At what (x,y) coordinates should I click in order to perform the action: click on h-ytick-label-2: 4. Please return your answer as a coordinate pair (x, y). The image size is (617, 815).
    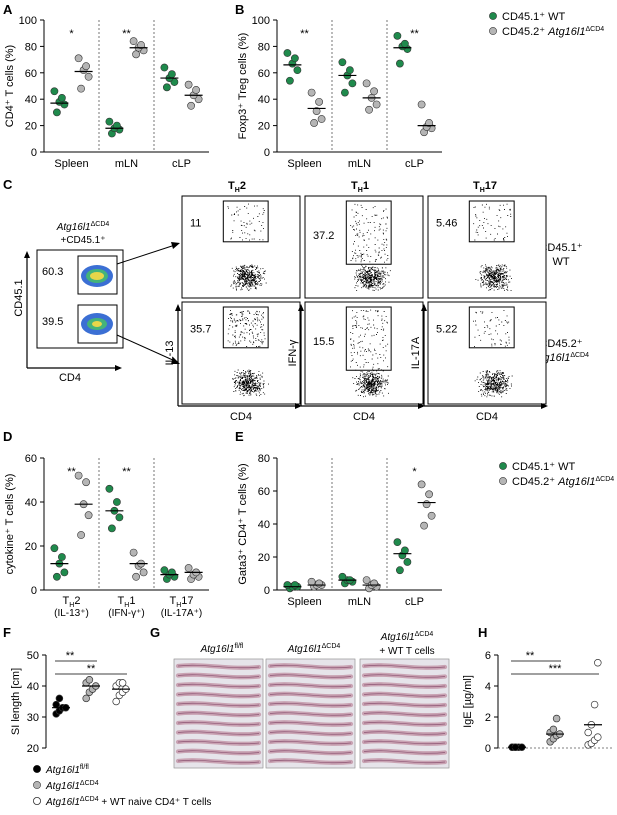
    Looking at the image, I should click on (488, 687).